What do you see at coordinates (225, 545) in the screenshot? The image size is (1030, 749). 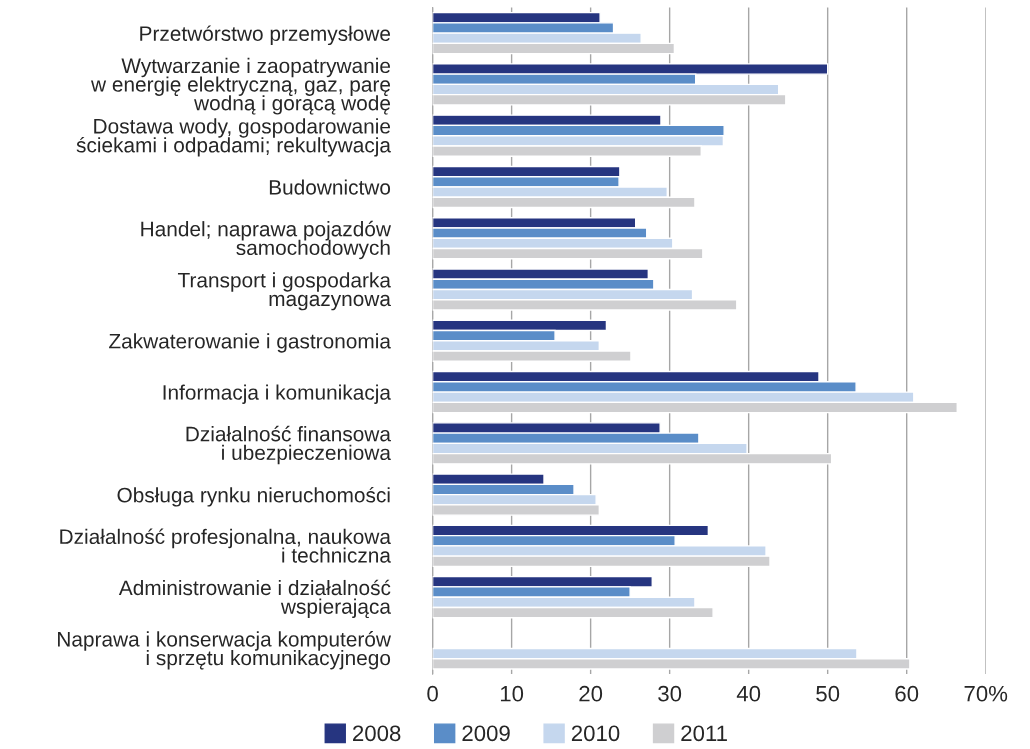 I see `y-tick-label: Działalność profesjonalna, naukowa i techniczna` at bounding box center [225, 545].